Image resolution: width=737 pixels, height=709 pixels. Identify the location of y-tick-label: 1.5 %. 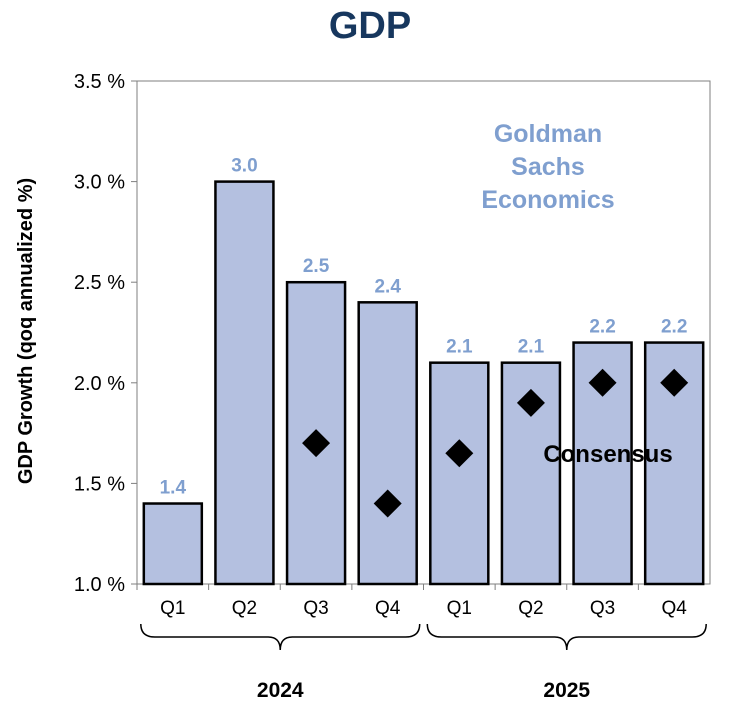
(99, 484).